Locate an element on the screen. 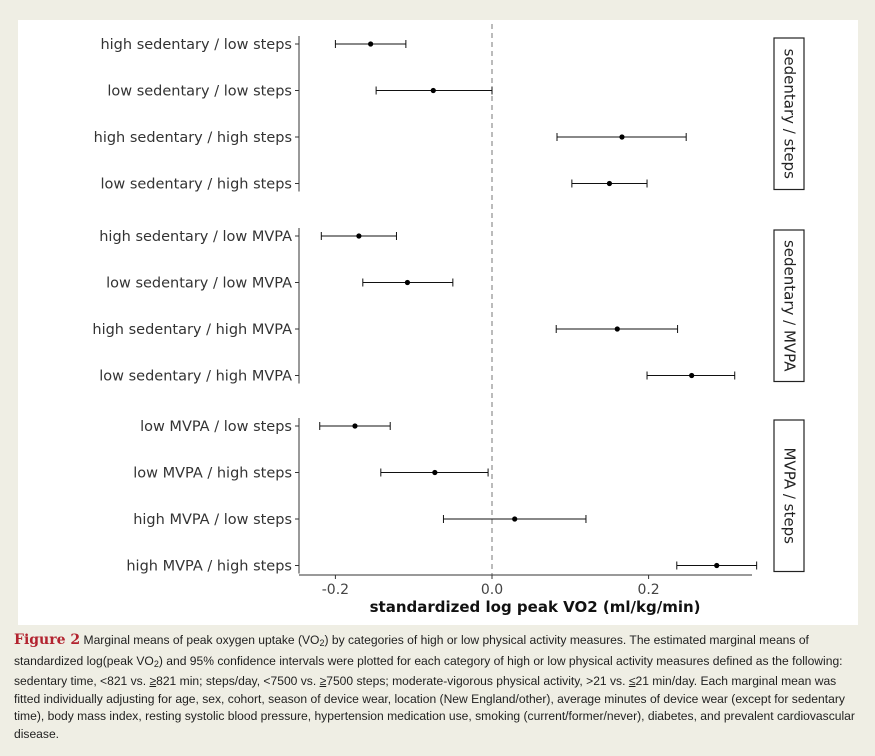 Image resolution: width=875 pixels, height=756 pixels. x-tick-label: 0.0 is located at coordinates (492, 590).